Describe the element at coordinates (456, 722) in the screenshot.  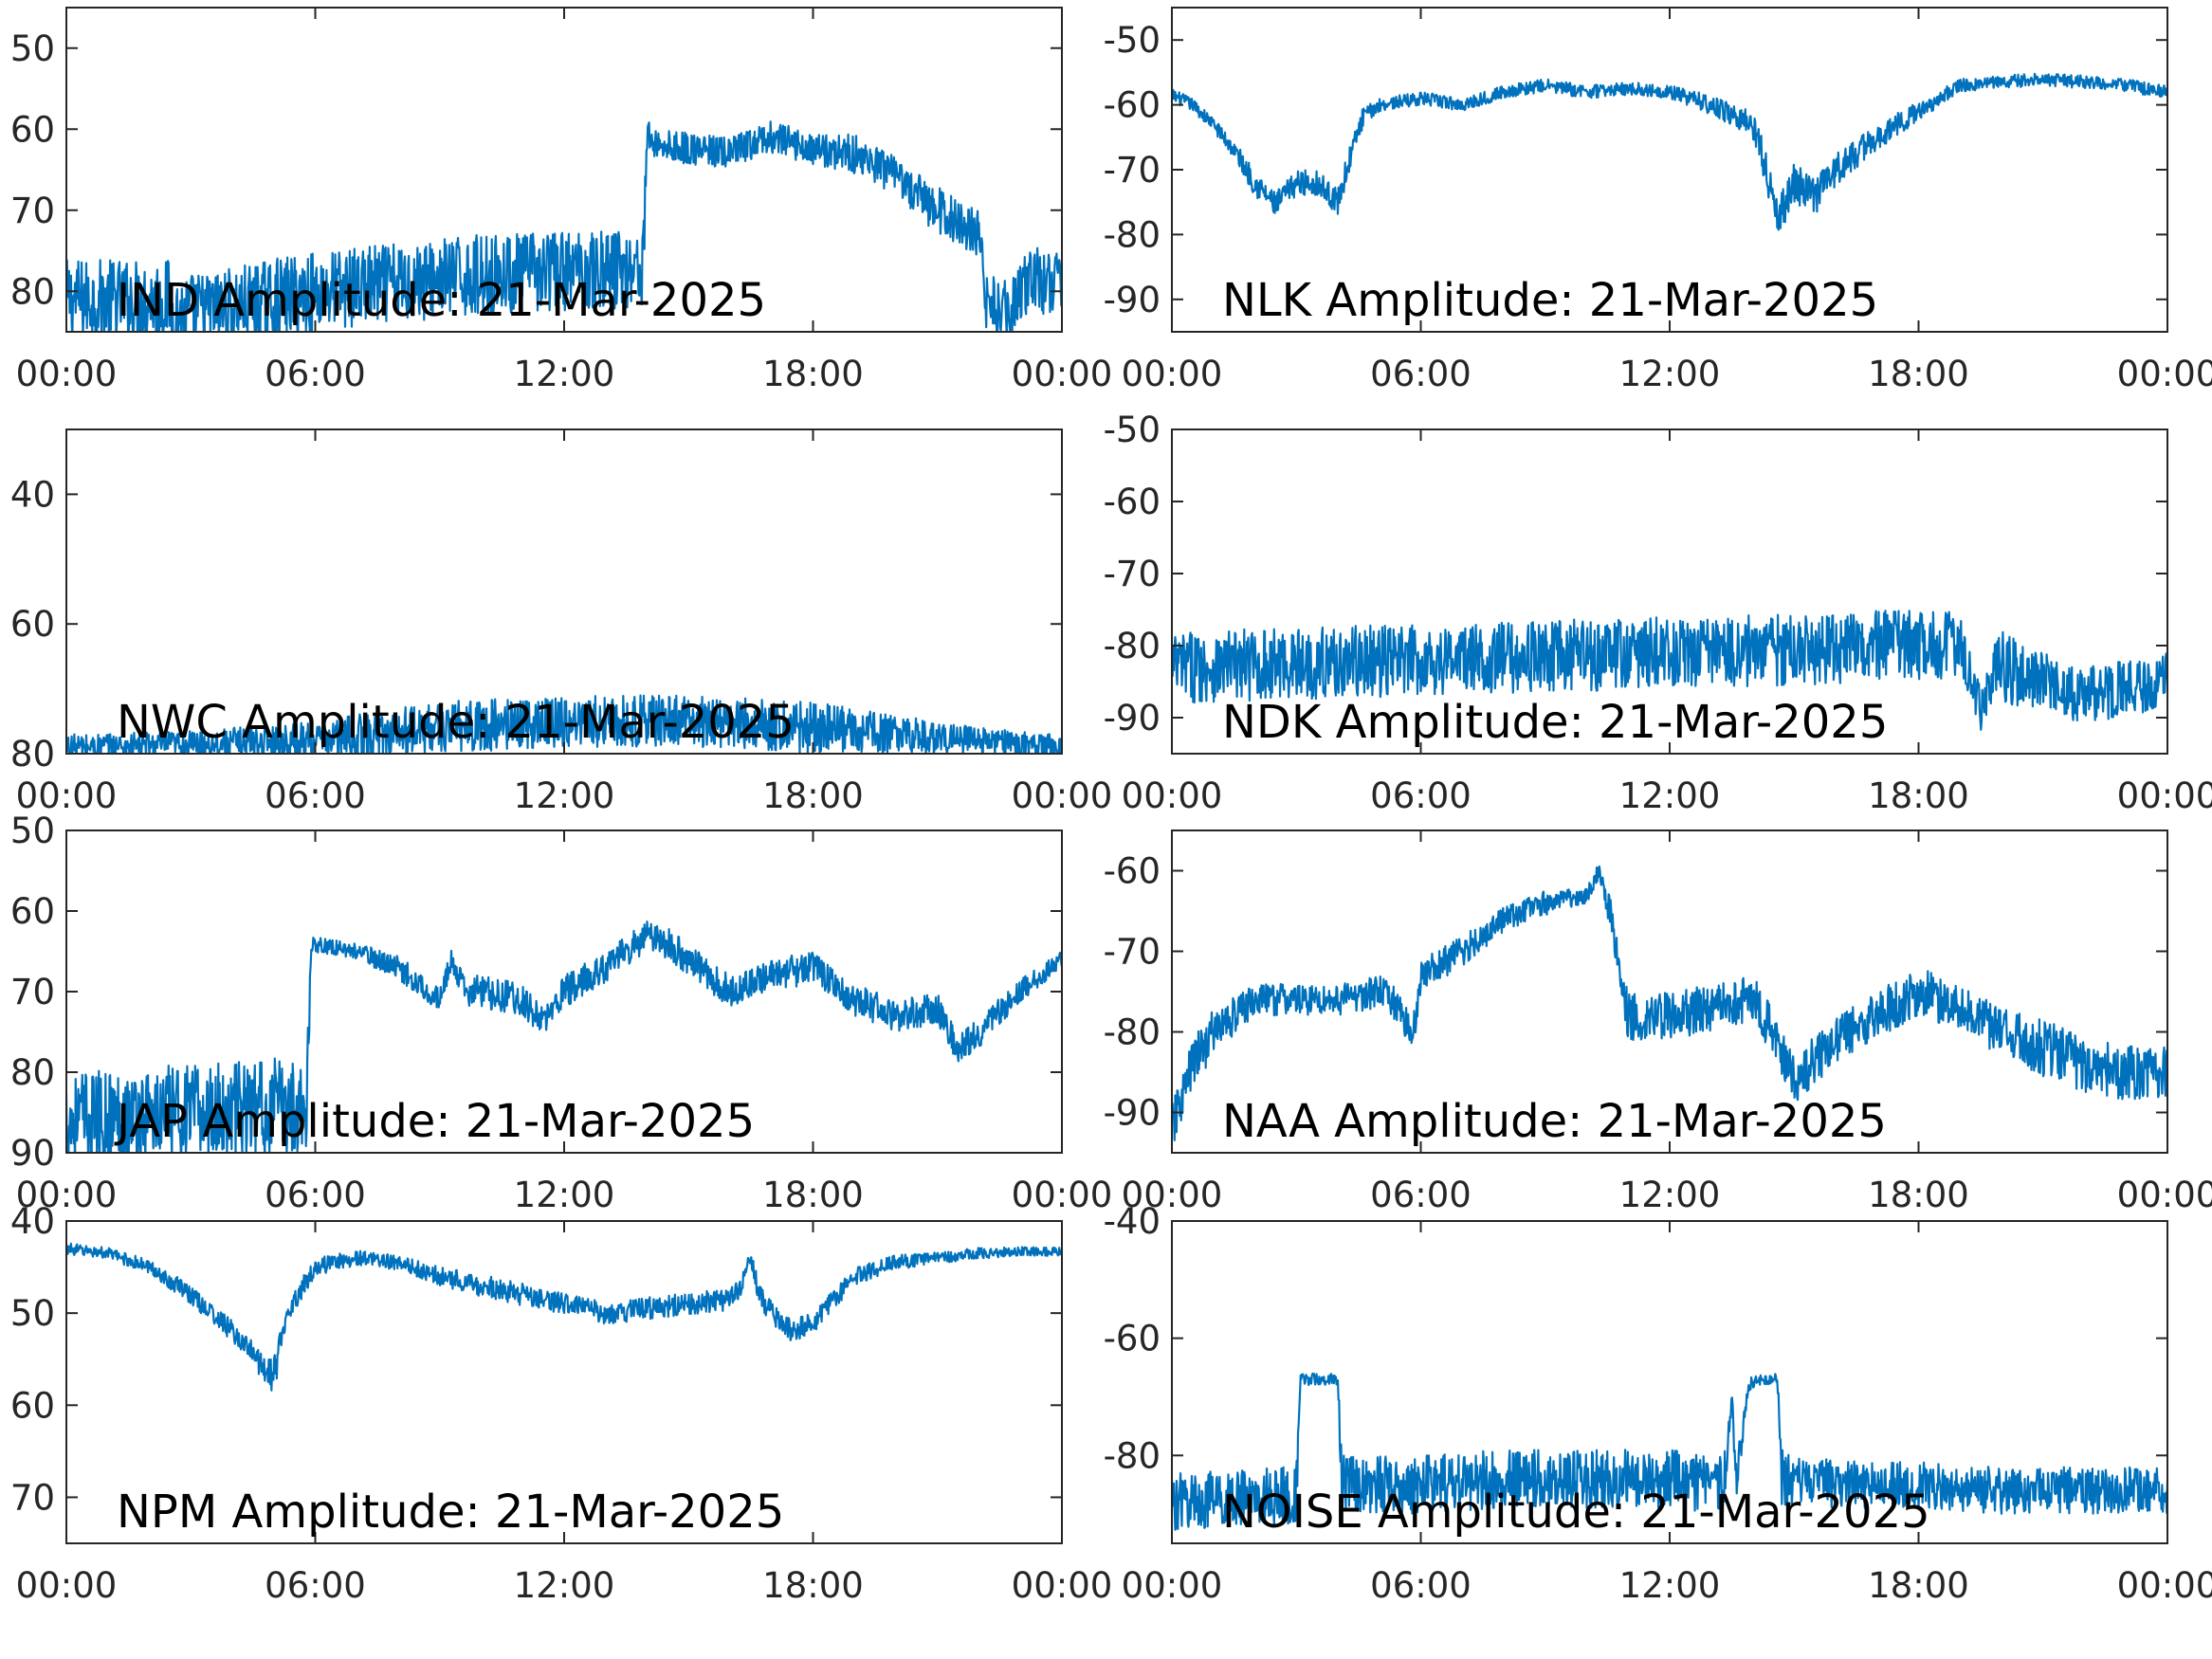
I see `panel-title: NWC Amplitude: 21-Mar-2025` at that location.